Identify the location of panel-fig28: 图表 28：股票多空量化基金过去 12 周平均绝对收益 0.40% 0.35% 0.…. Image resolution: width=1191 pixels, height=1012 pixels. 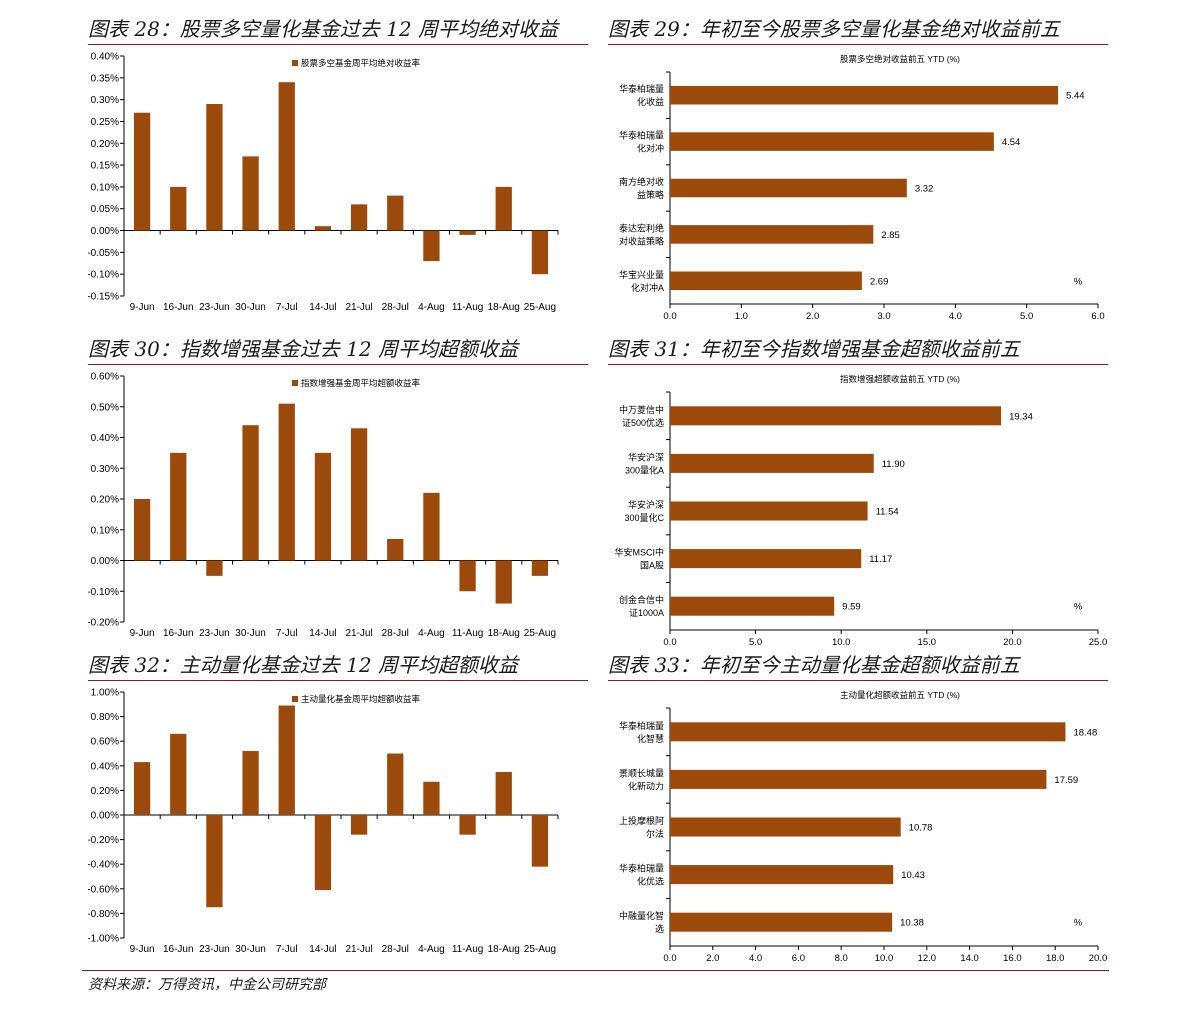
(338, 171).